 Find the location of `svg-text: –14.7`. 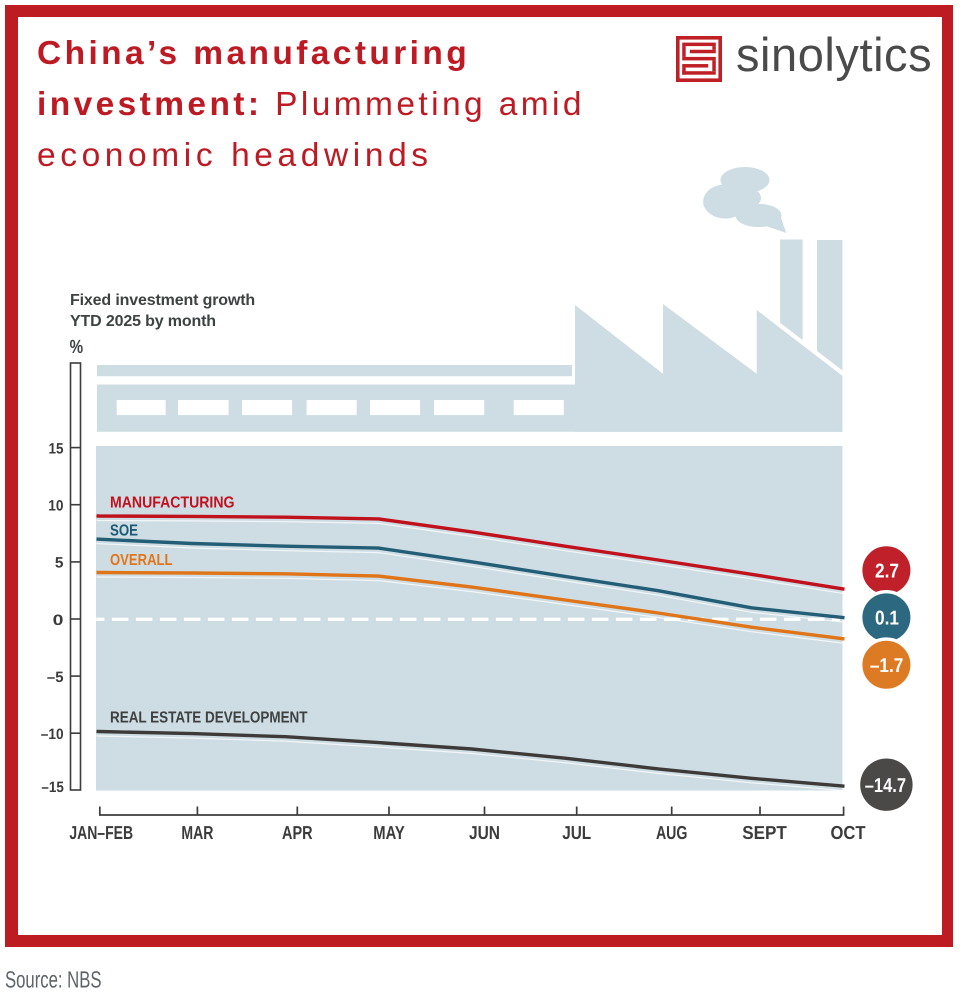

svg-text: –14.7 is located at coordinates (885, 786).